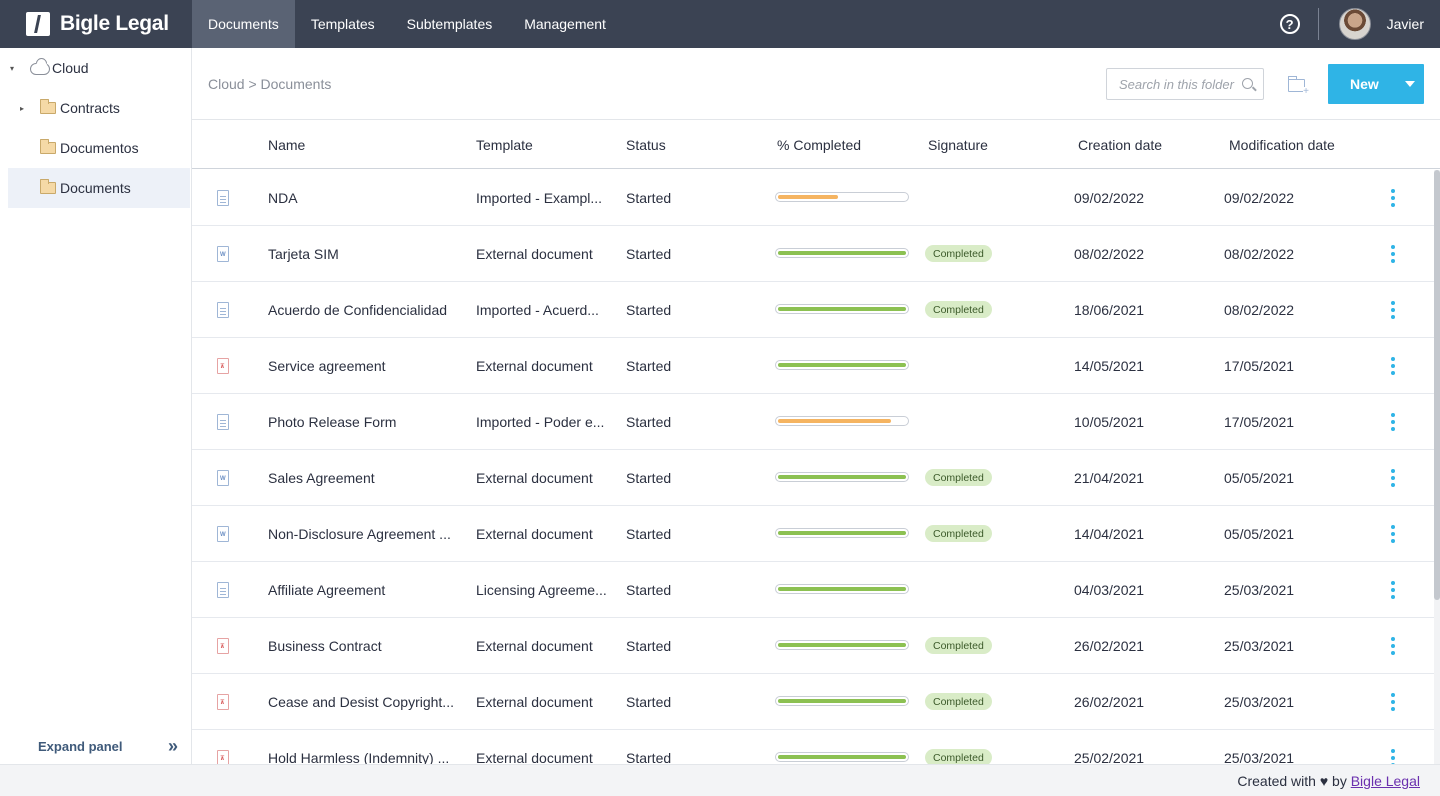  What do you see at coordinates (1376, 84) in the screenshot?
I see `new-button: New` at bounding box center [1376, 84].